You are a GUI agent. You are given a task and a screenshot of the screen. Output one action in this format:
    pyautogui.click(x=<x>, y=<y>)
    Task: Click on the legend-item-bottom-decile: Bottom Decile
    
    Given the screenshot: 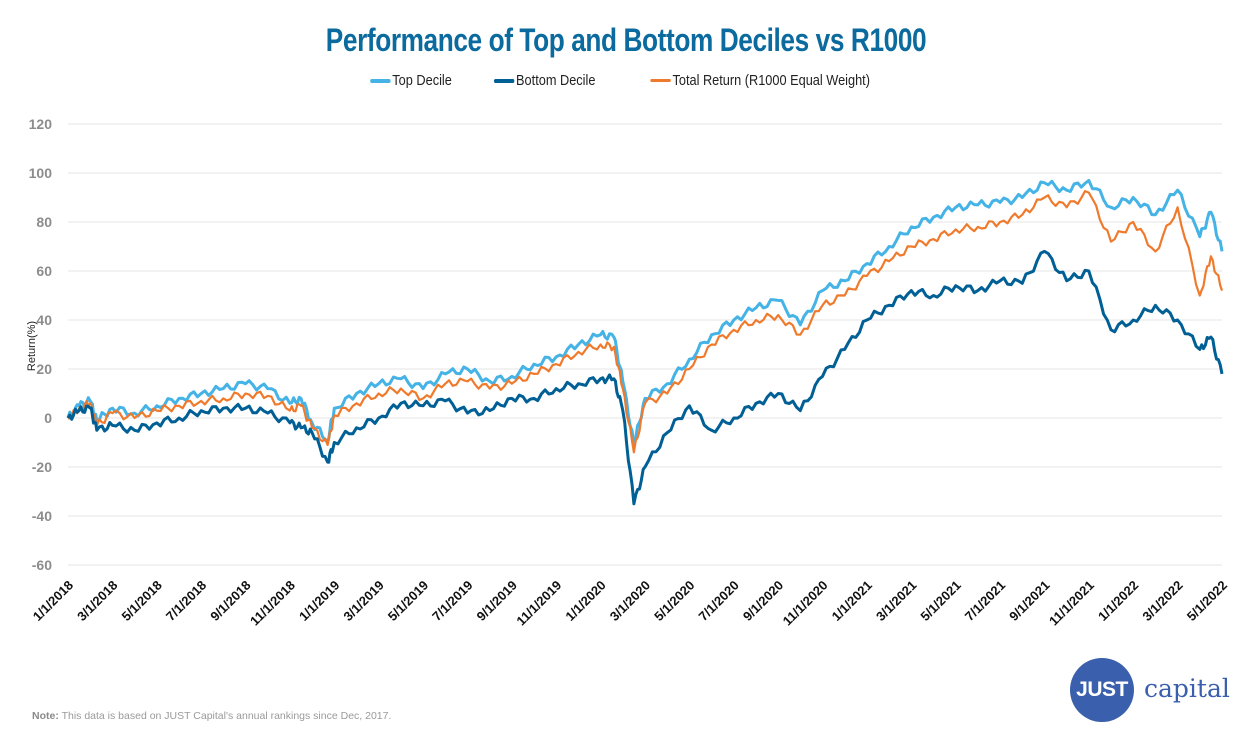 What is the action you would take?
    pyautogui.click(x=545, y=80)
    